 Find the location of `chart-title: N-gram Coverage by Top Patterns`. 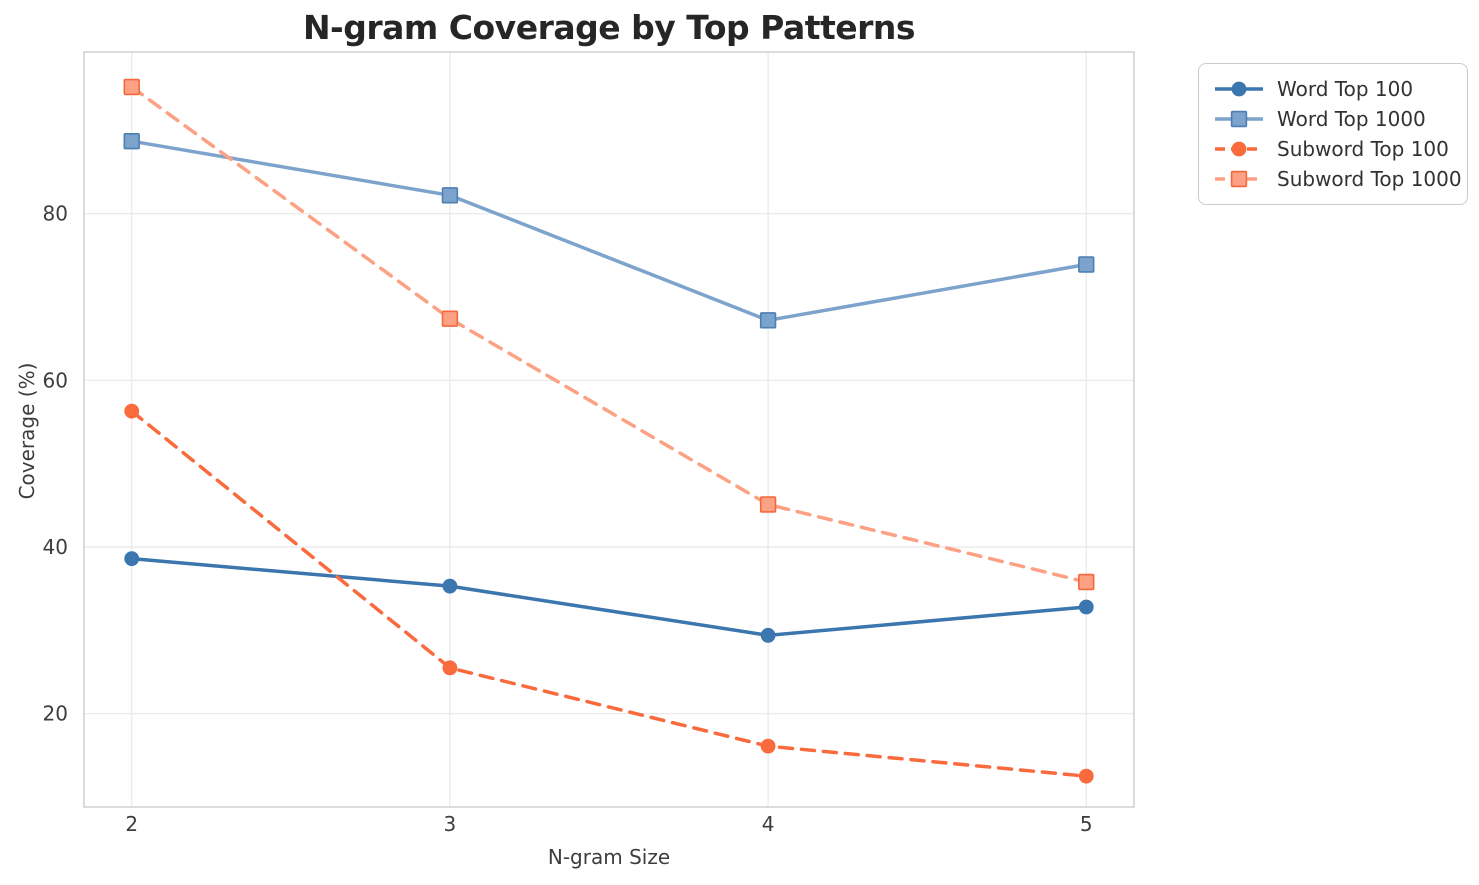

chart-title: N-gram Coverage by Top Patterns is located at coordinates (609, 27).